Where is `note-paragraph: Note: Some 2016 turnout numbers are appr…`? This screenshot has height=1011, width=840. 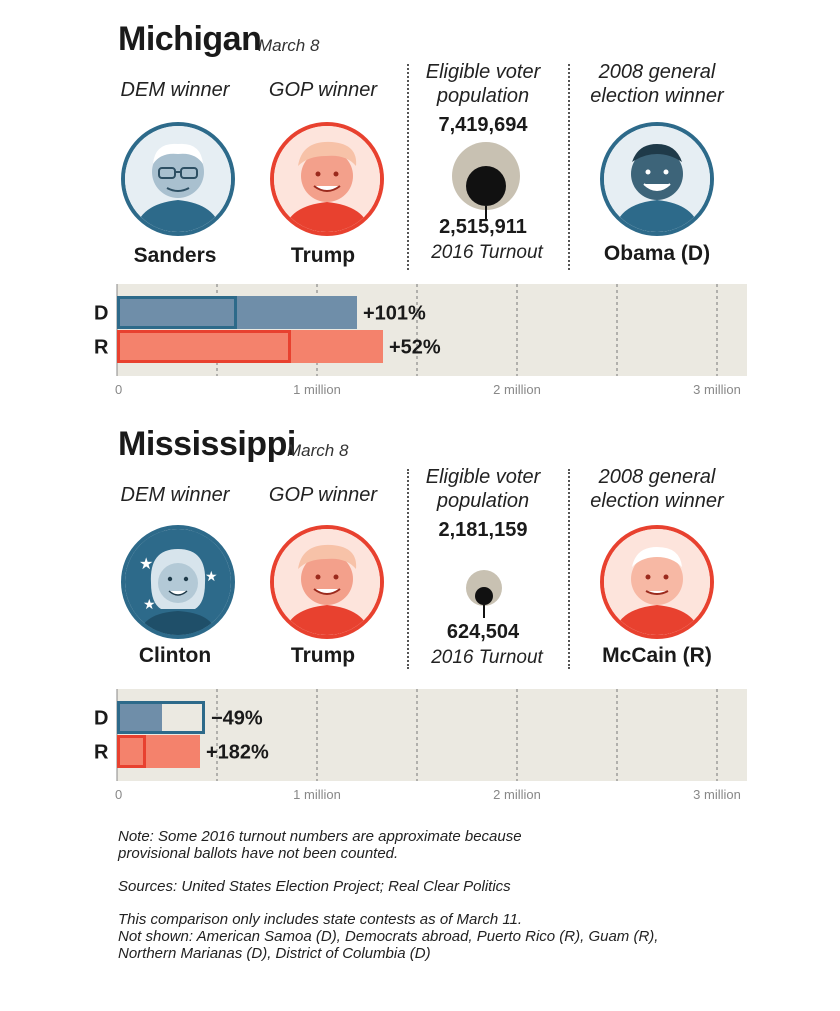
note-paragraph: Note: Some 2016 turnout numbers are appr… is located at coordinates (458, 845).